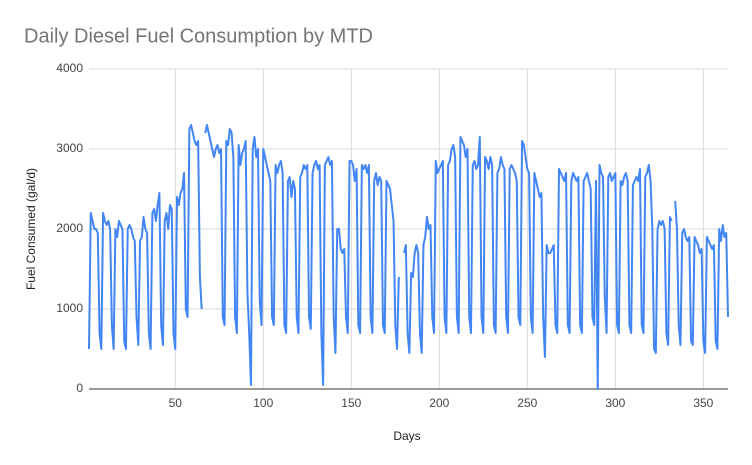 This screenshot has height=465, width=752. Describe the element at coordinates (703, 403) in the screenshot. I see `x-tick-label: 350` at that location.